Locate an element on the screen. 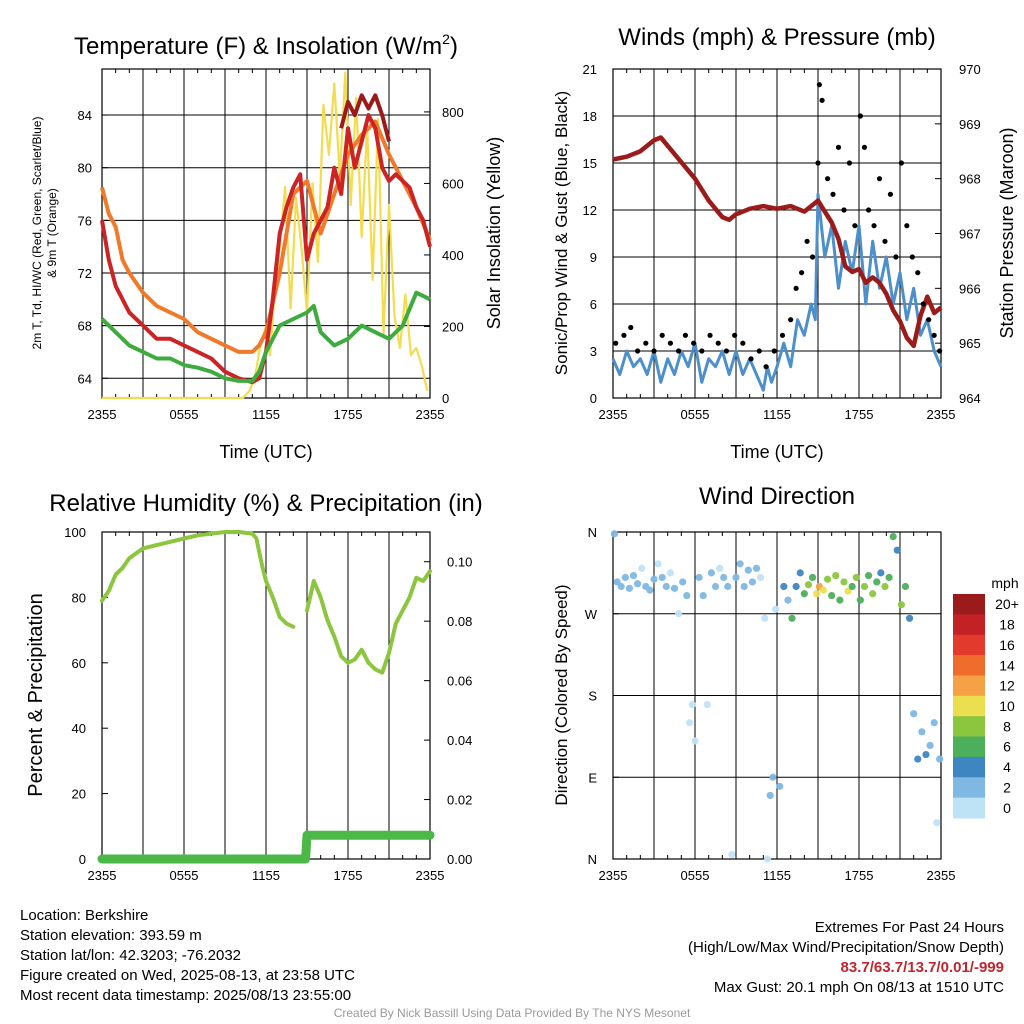  colorbar-label: 16 is located at coordinates (1007, 645).